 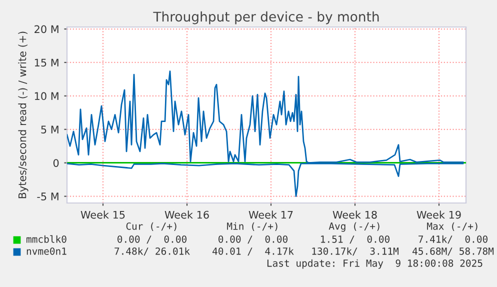 I want to click on y-tick-label: 5 M, so click(x=49, y=130).